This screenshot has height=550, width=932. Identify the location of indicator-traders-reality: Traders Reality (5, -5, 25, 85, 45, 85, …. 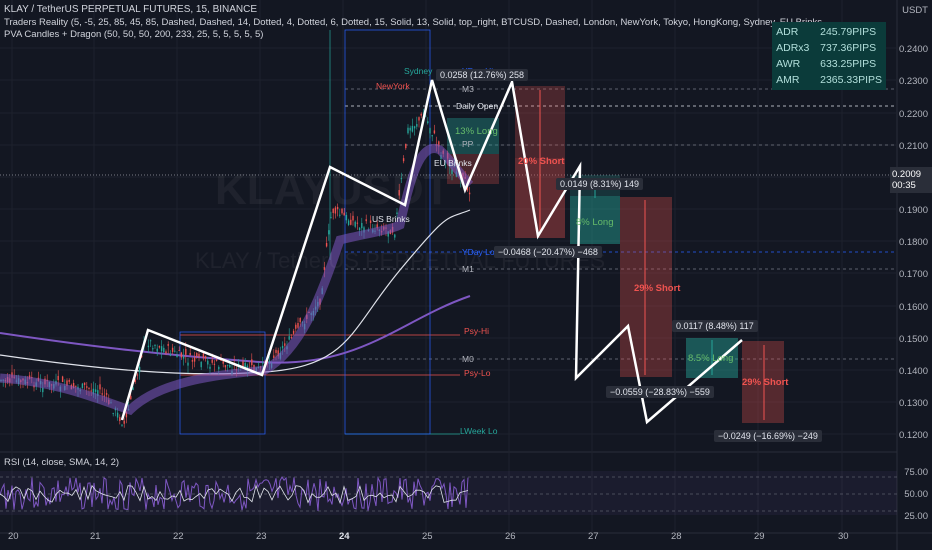
(414, 22).